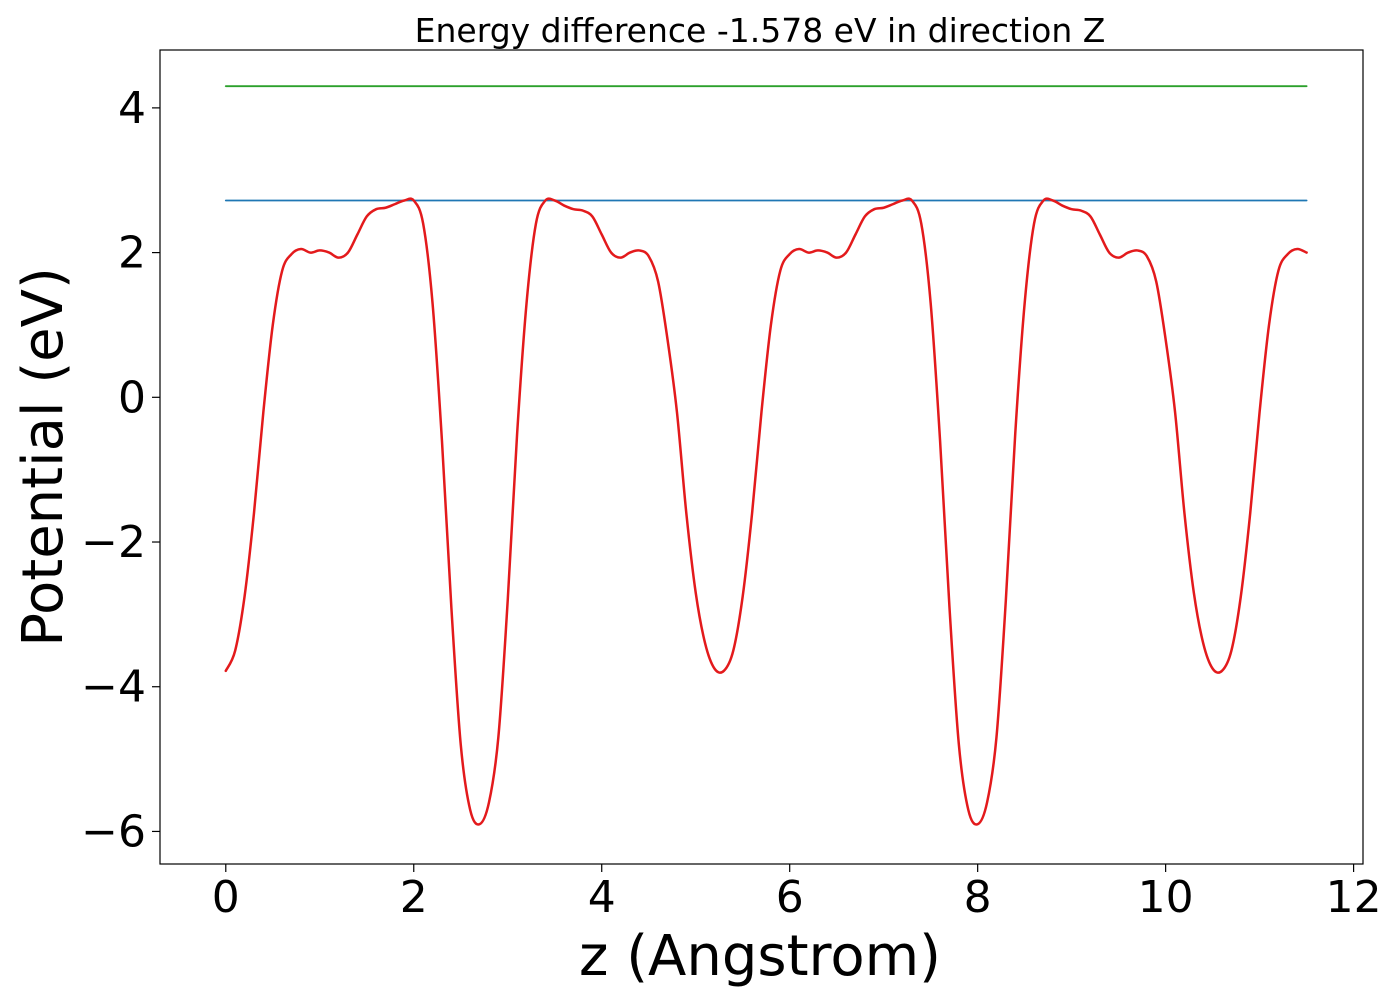  What do you see at coordinates (978, 897) in the screenshot?
I see `x-tick-label: 8` at bounding box center [978, 897].